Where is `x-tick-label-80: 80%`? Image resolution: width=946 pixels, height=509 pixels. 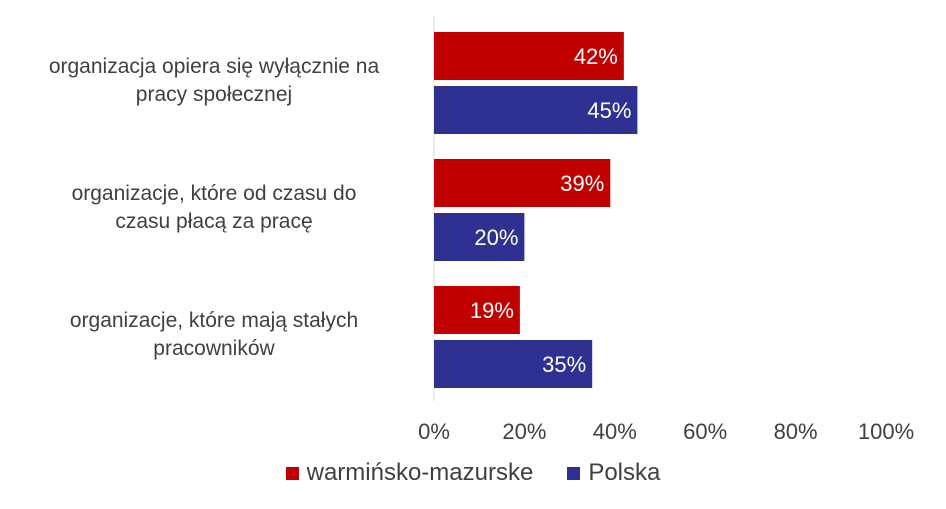
x-tick-label-80: 80% is located at coordinates (796, 431).